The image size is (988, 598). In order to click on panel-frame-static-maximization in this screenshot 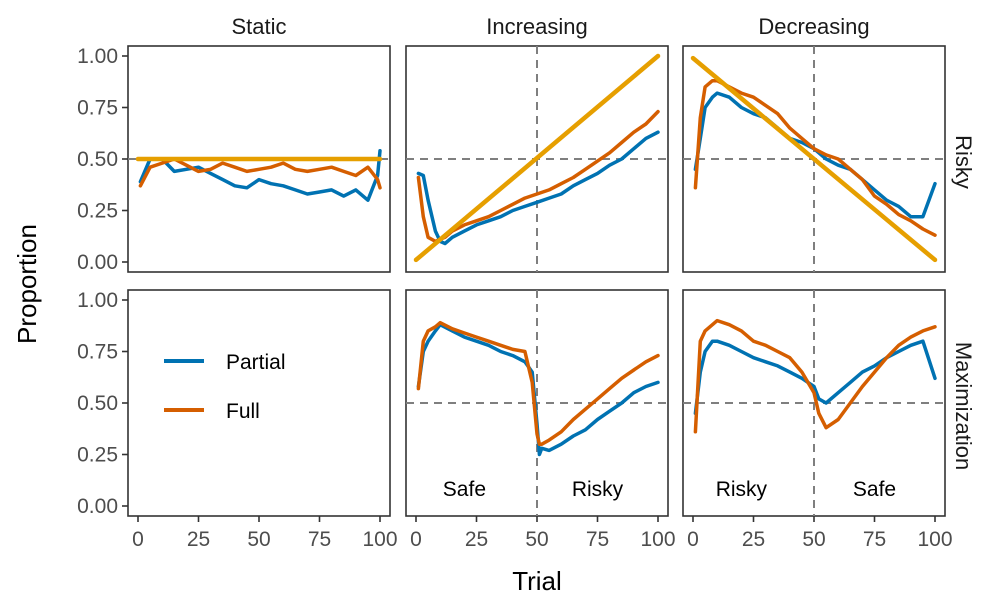, I will do `click(259, 403)`.